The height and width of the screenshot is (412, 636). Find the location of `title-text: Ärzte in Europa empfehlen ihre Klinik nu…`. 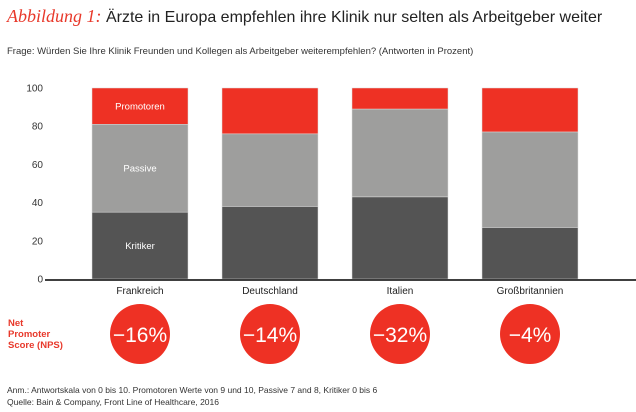

title-text: Ärzte in Europa empfehlen ihre Klinik nu… is located at coordinates (354, 17).